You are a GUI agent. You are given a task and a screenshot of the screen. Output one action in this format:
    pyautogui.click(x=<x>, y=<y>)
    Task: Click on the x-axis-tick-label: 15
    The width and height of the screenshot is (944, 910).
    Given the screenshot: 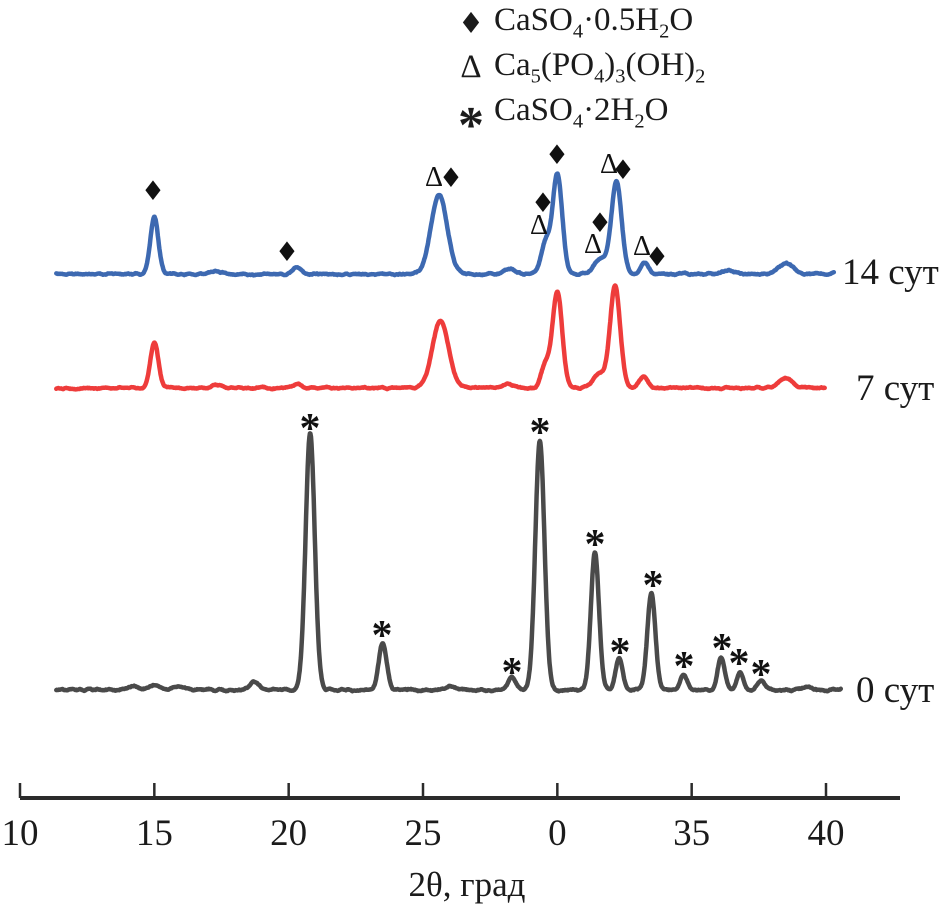 What is the action you would take?
    pyautogui.click(x=154, y=833)
    